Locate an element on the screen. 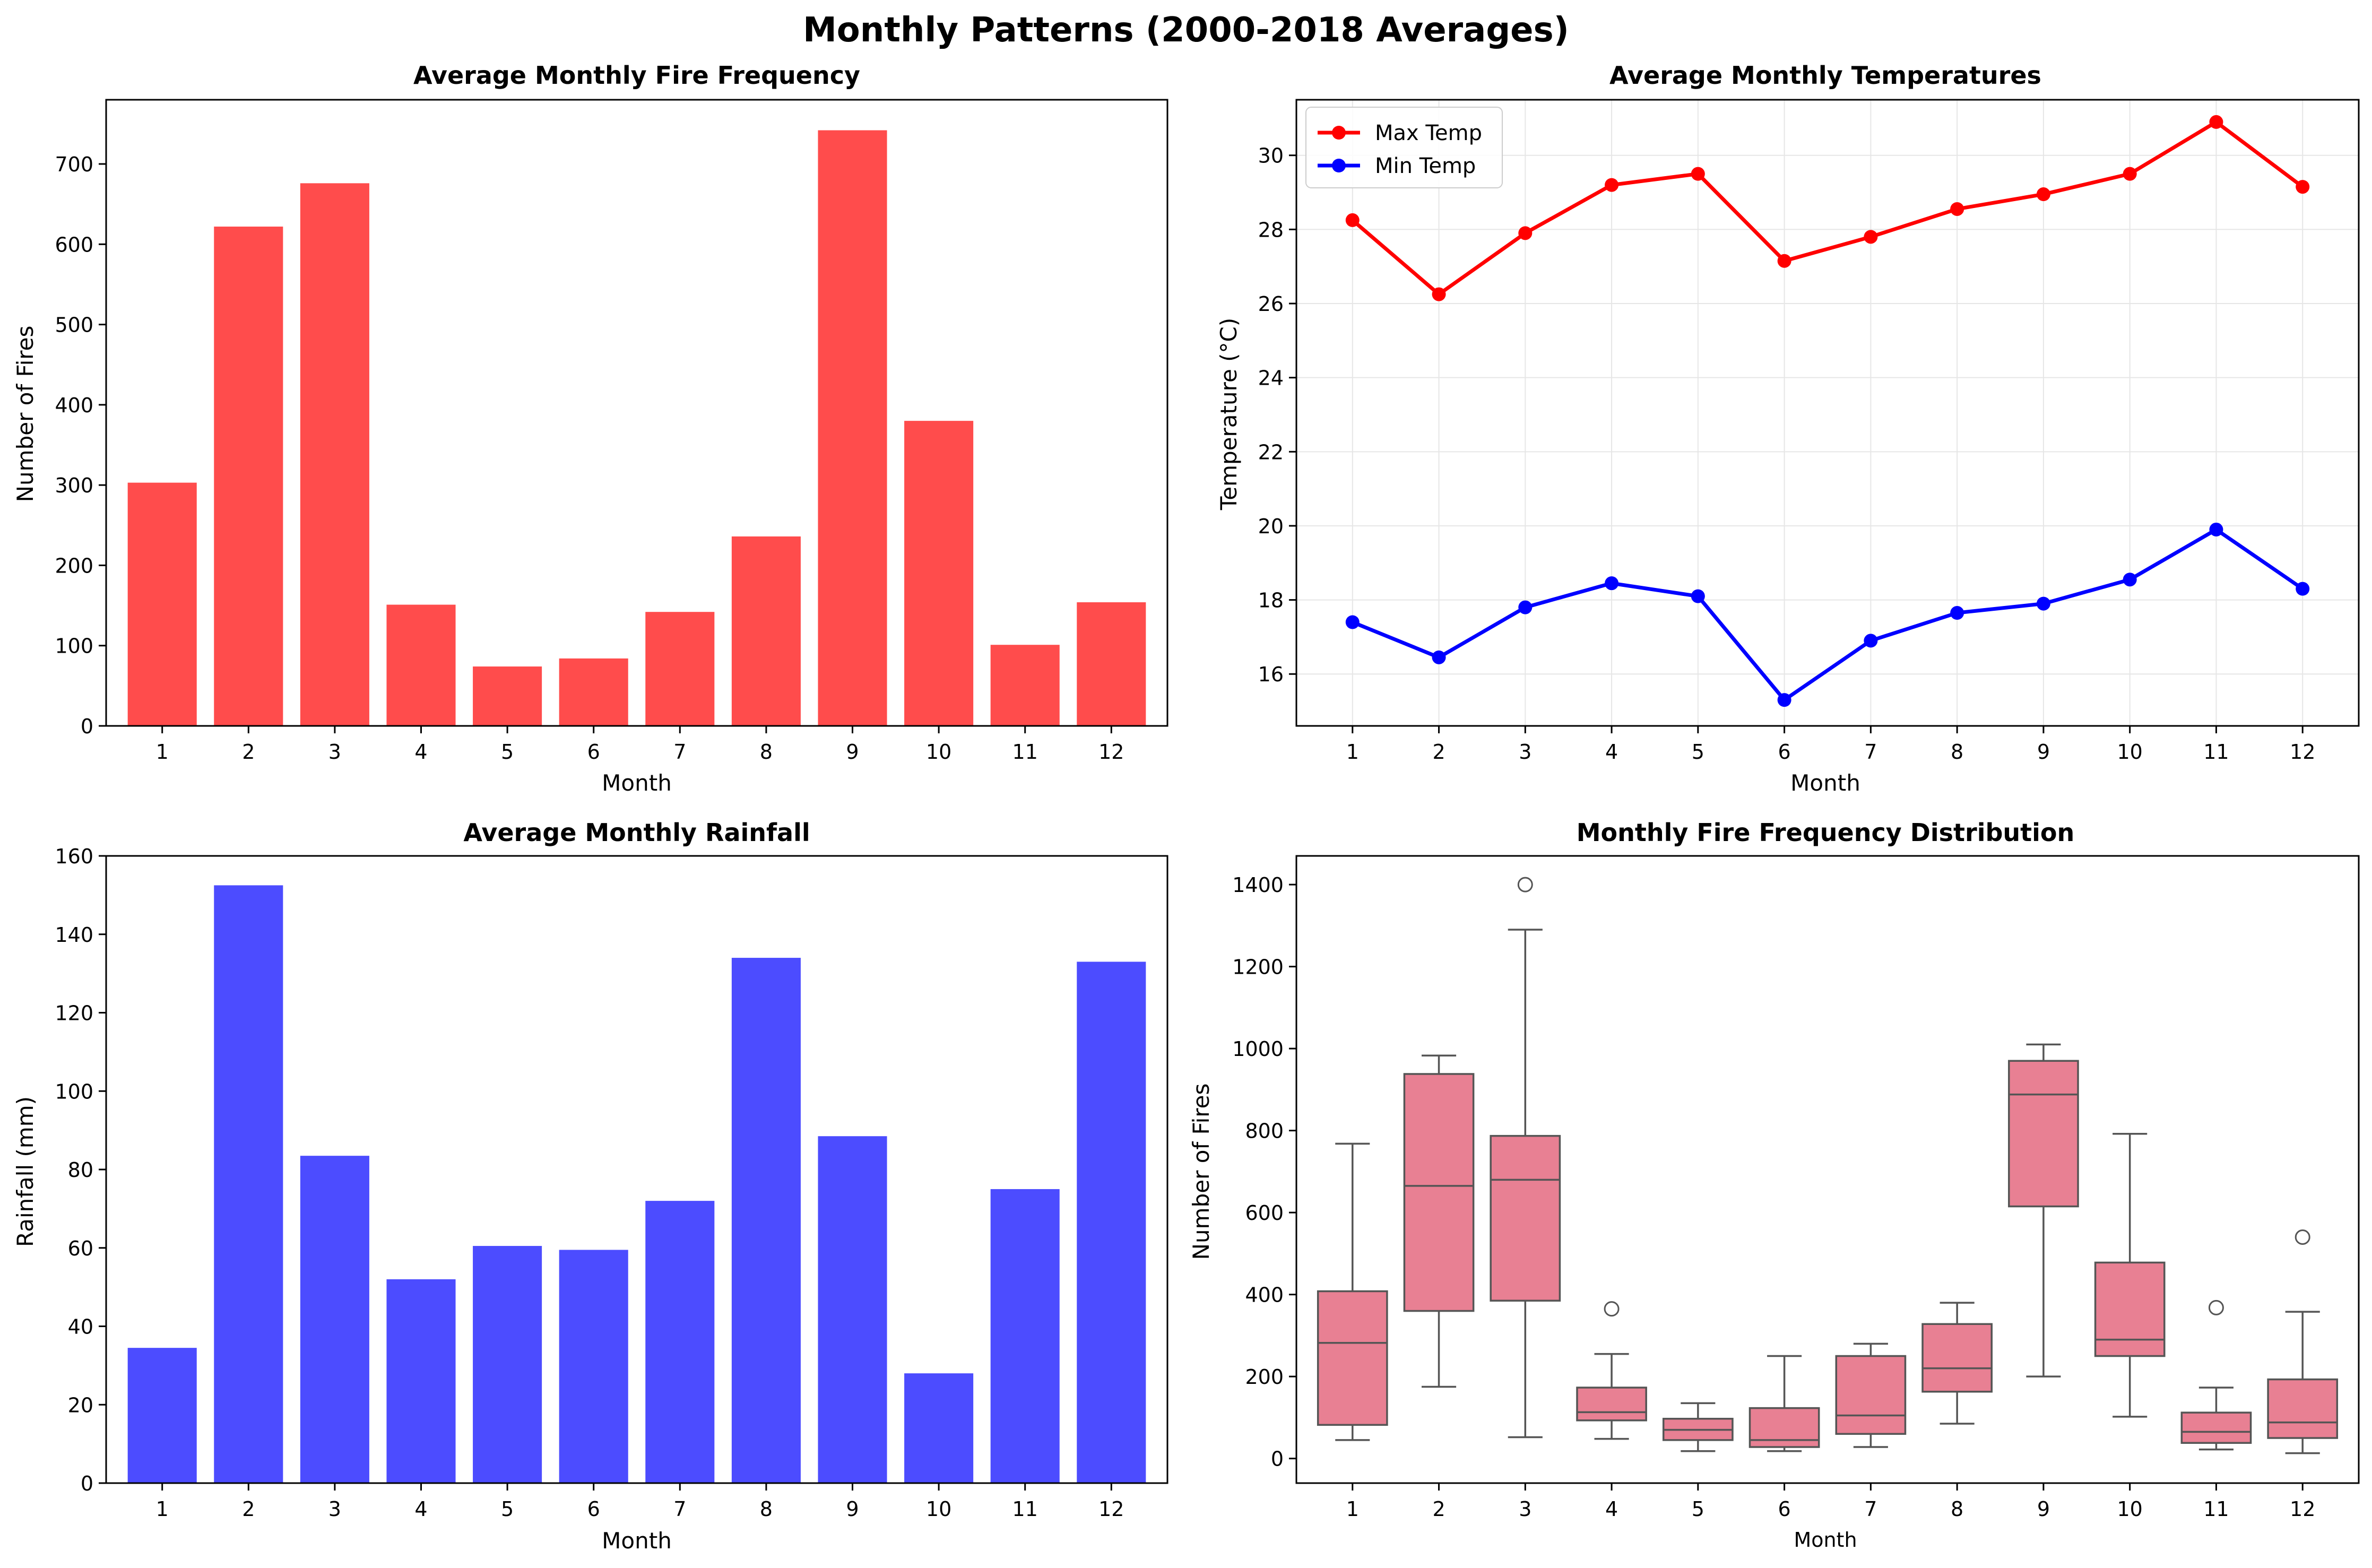 The image size is (2372, 1568). rainfall-y-tick-label: 40 is located at coordinates (80, 1327).